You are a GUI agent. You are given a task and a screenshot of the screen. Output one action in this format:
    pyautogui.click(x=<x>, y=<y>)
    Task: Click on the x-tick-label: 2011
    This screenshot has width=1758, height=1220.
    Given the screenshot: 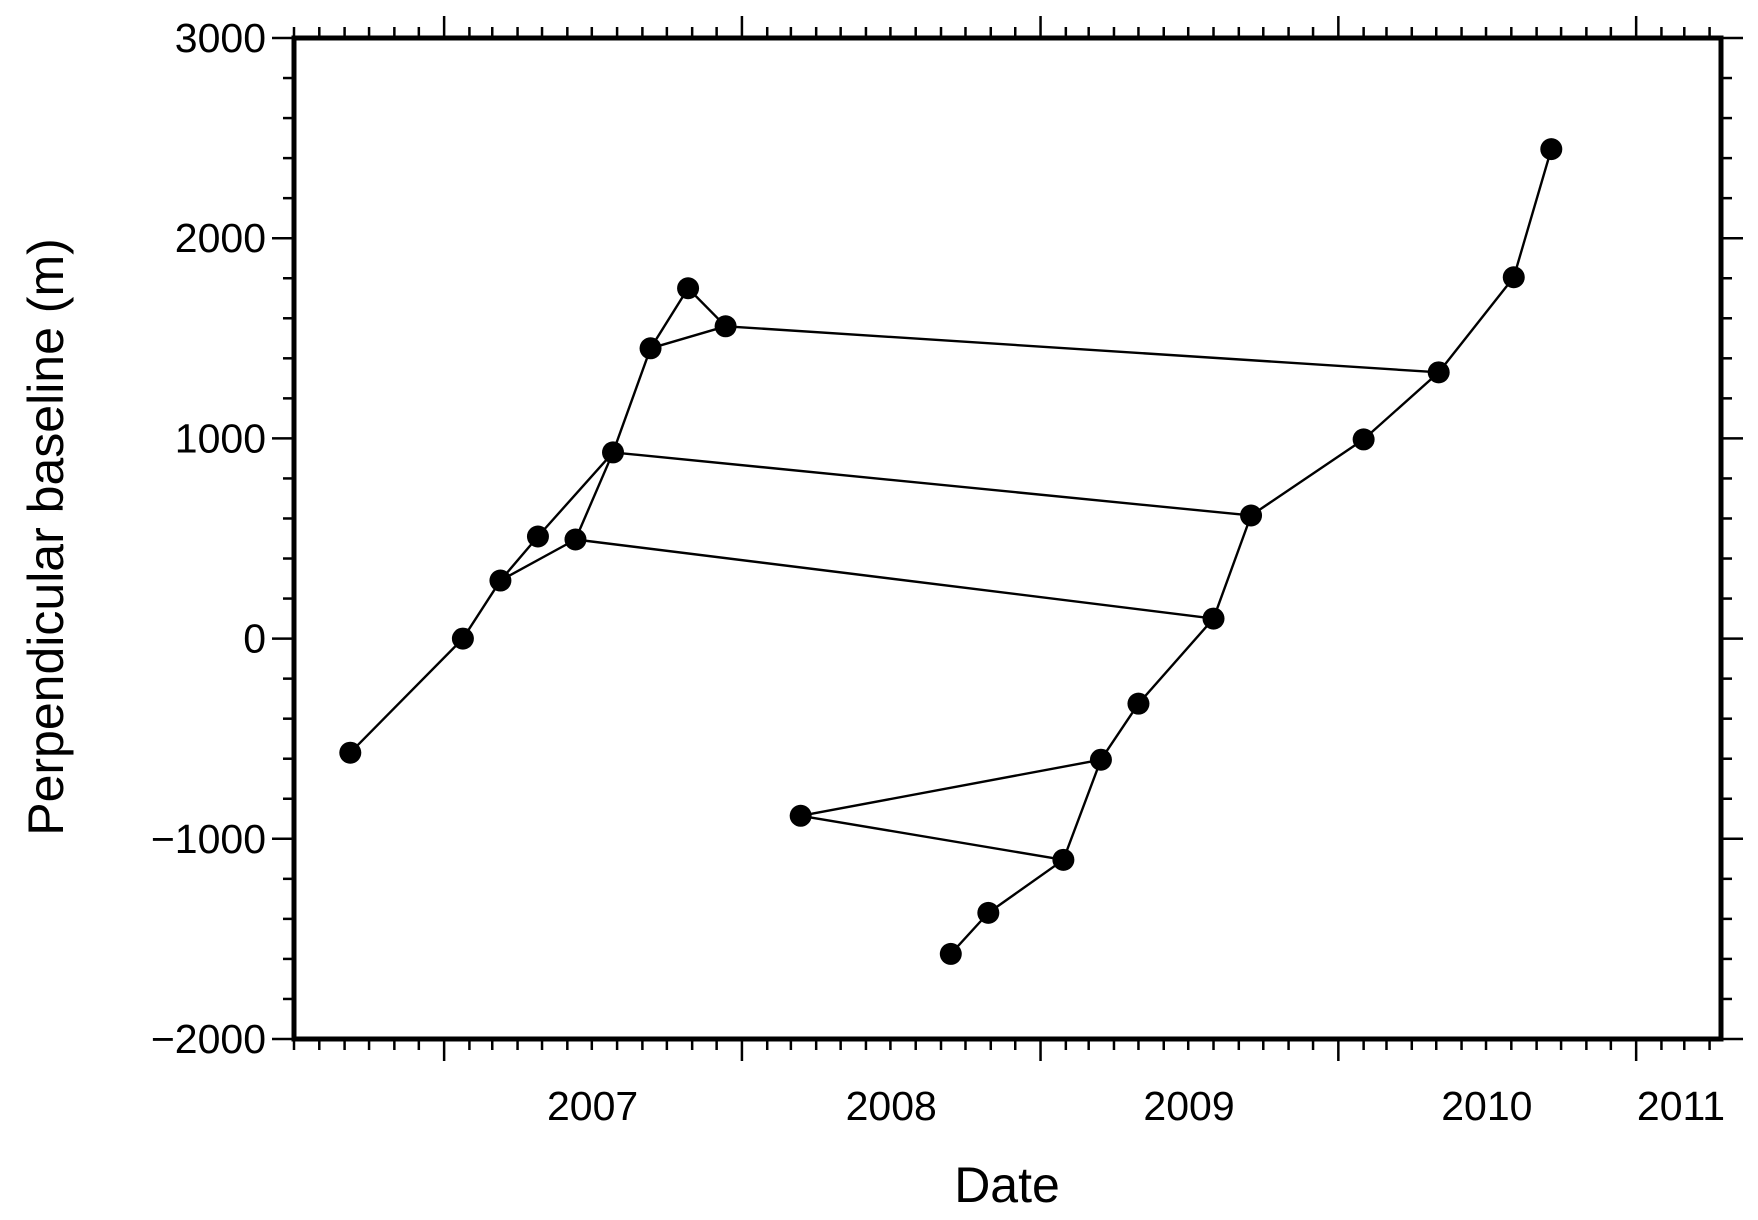 What is the action you would take?
    pyautogui.click(x=1681, y=1106)
    